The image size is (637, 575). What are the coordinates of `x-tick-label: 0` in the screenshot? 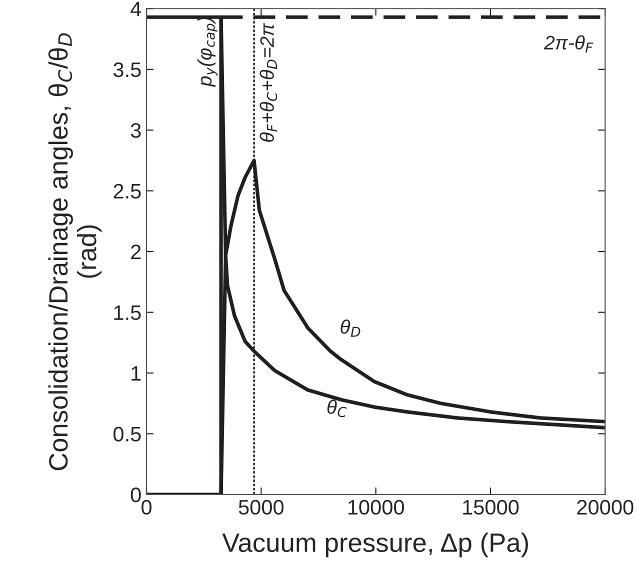 It's located at (147, 507).